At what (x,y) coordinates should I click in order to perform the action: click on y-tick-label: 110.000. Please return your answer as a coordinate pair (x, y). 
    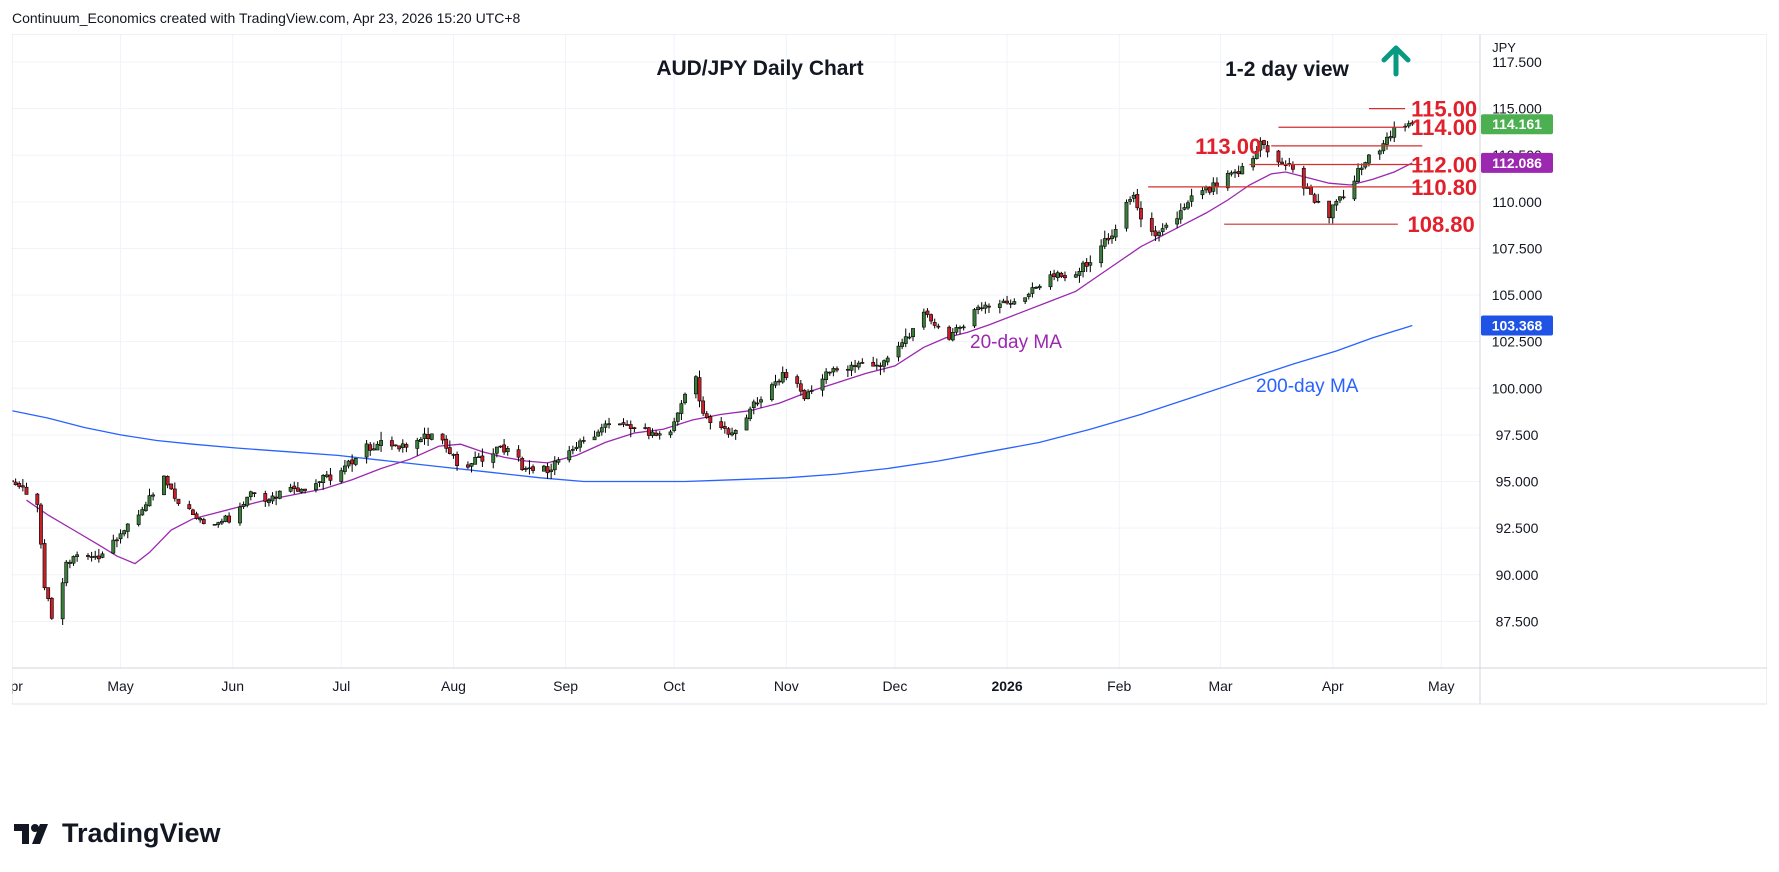
    Looking at the image, I should click on (1517, 202).